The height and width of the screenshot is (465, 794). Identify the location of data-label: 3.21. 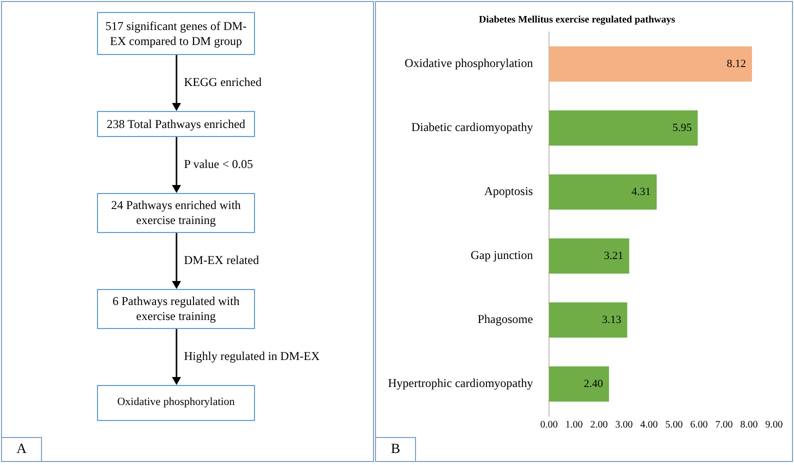
(614, 256).